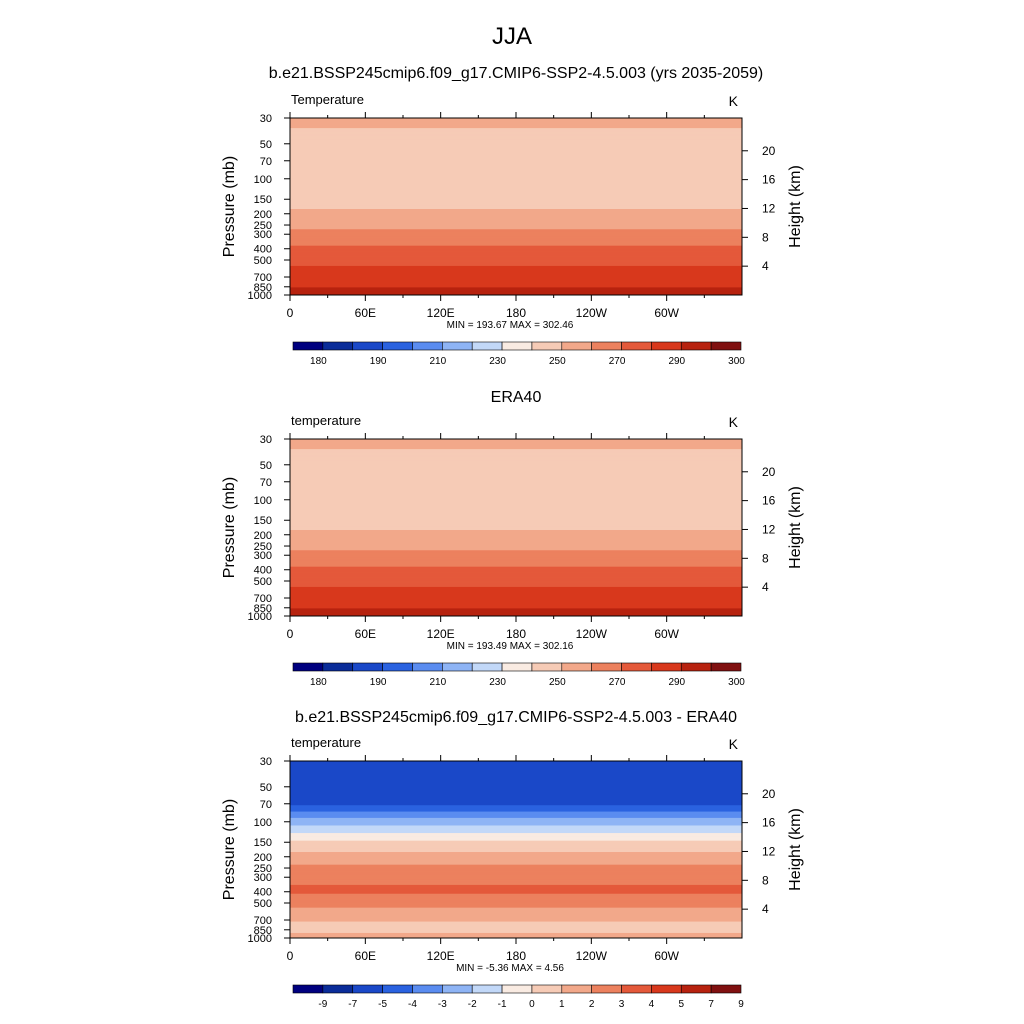  Describe the element at coordinates (263, 288) in the screenshot. I see `y-tick-label: 850` at that location.